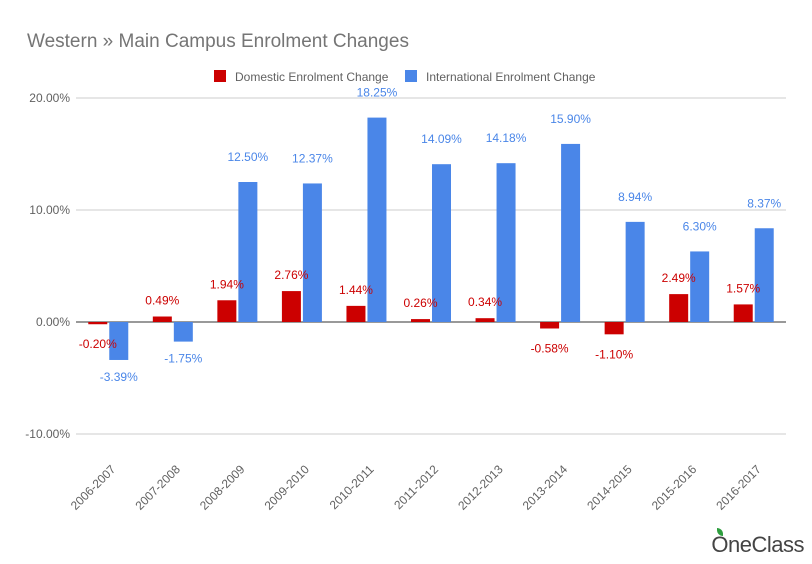 This screenshot has height=564, width=812. I want to click on x-tick-label: 2015-2016, so click(674, 487).